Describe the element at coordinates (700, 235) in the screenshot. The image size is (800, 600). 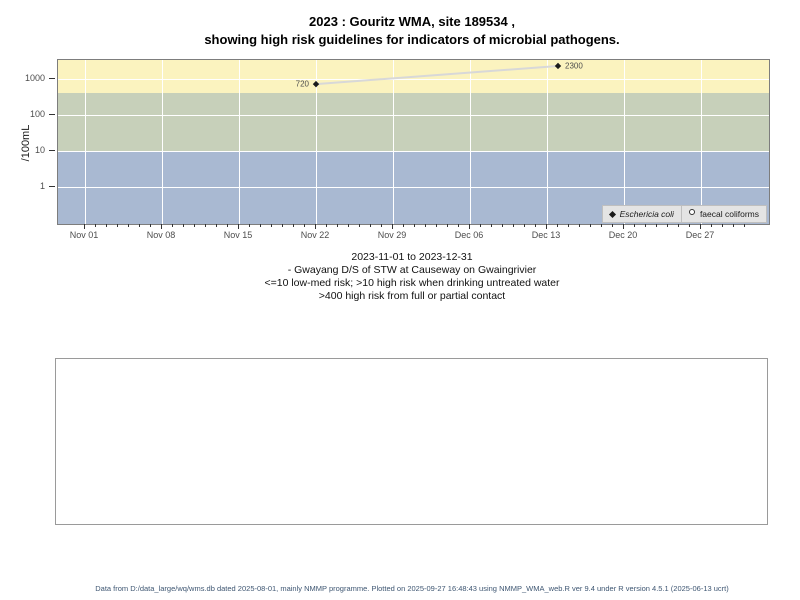
I see `x-tick-label: Dec 27` at that location.